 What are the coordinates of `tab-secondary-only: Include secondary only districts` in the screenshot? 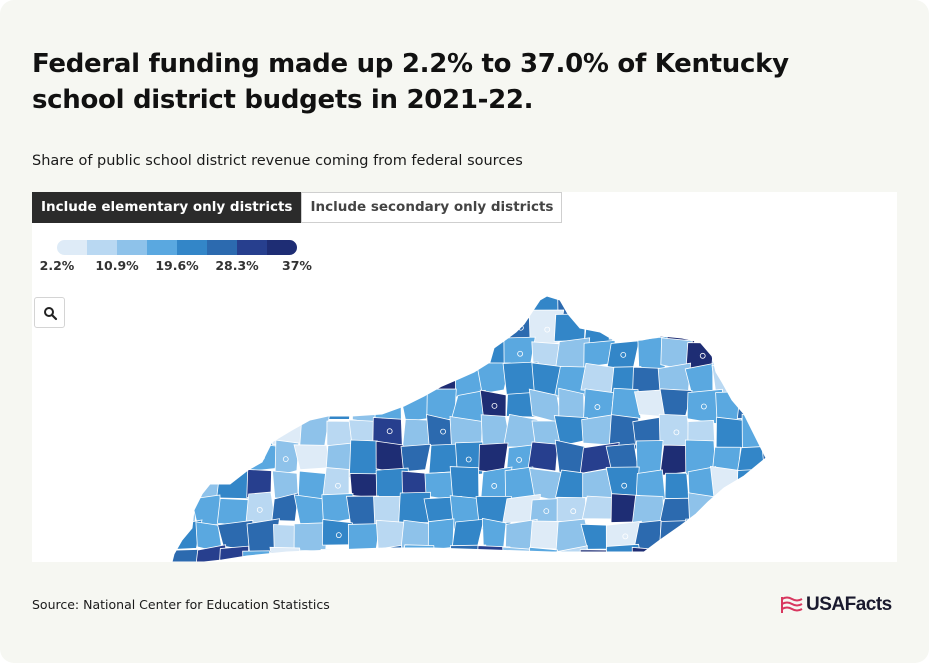 It's located at (432, 207).